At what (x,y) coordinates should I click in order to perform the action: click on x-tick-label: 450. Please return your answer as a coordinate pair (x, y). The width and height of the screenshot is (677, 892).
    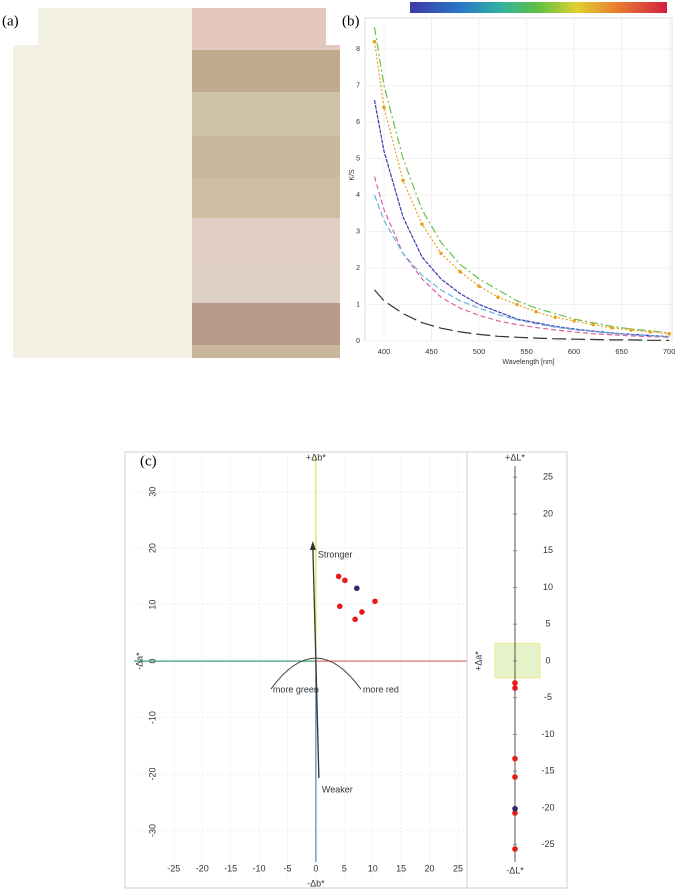
    Looking at the image, I should click on (431, 351).